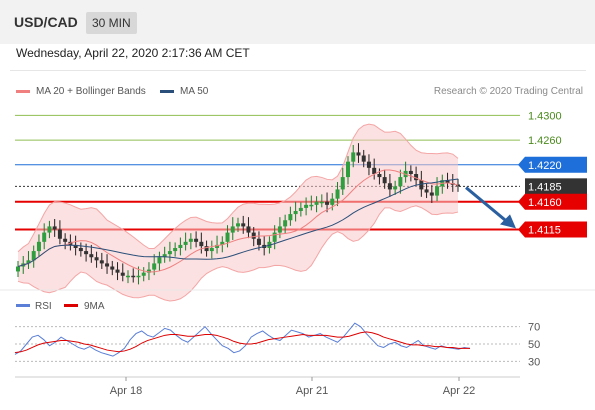 The height and width of the screenshot is (410, 595). I want to click on timeframe-badge: 30 MIN, so click(111, 23).